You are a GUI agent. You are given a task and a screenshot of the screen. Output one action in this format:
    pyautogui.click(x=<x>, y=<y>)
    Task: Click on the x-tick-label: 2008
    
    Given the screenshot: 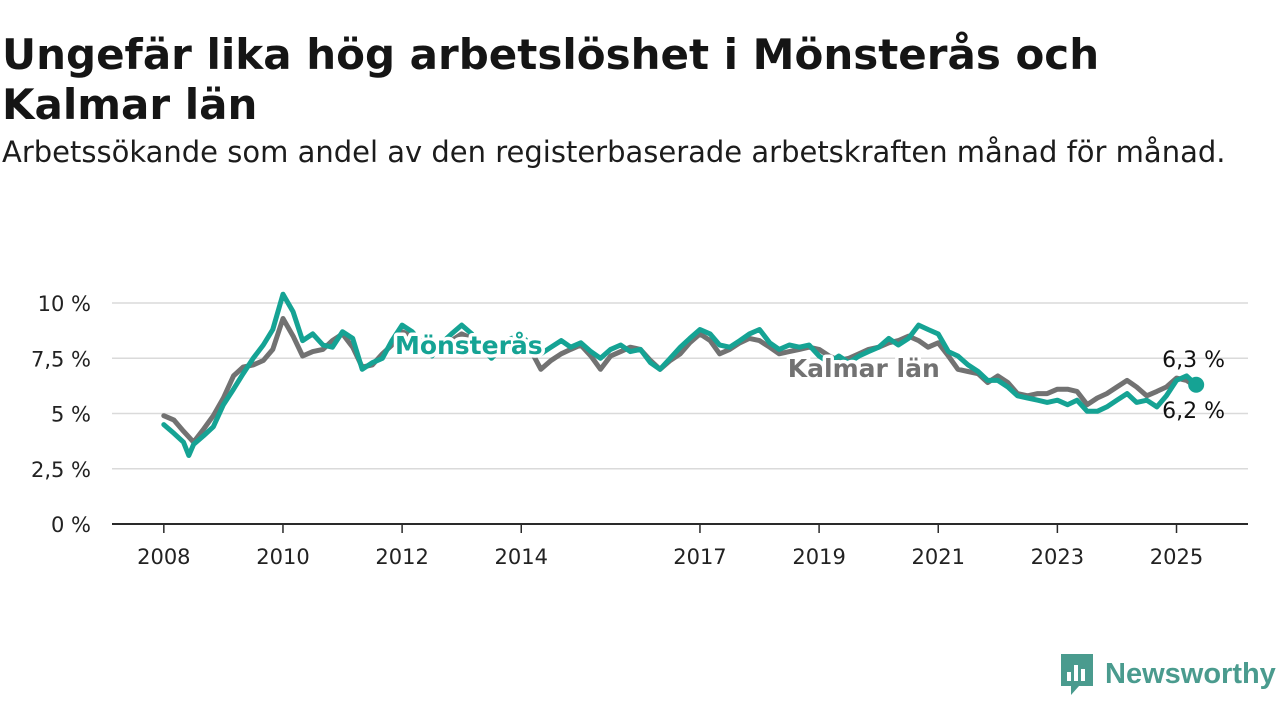 What is the action you would take?
    pyautogui.click(x=163, y=557)
    